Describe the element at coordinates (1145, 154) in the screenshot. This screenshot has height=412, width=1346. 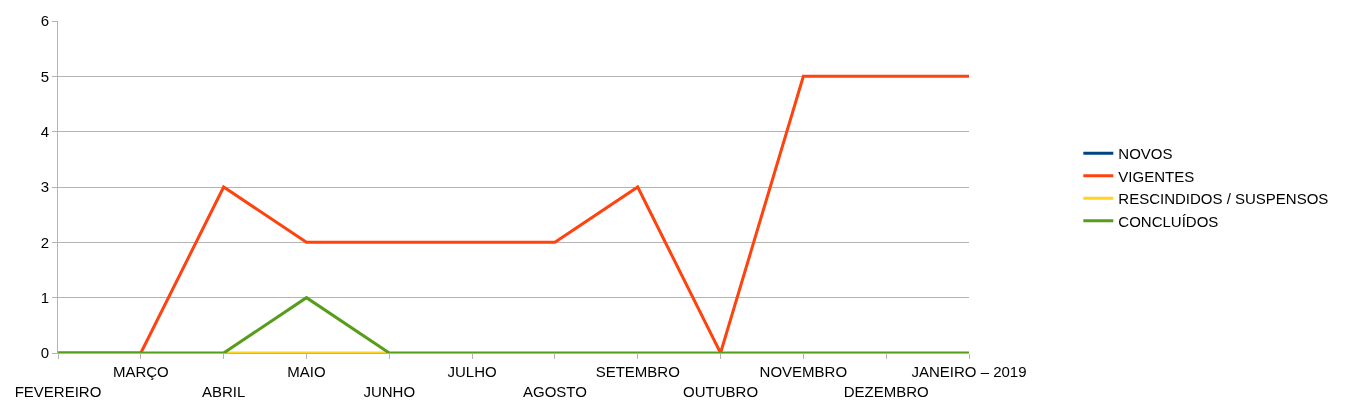
I see `legend-label: NOVOS` at that location.